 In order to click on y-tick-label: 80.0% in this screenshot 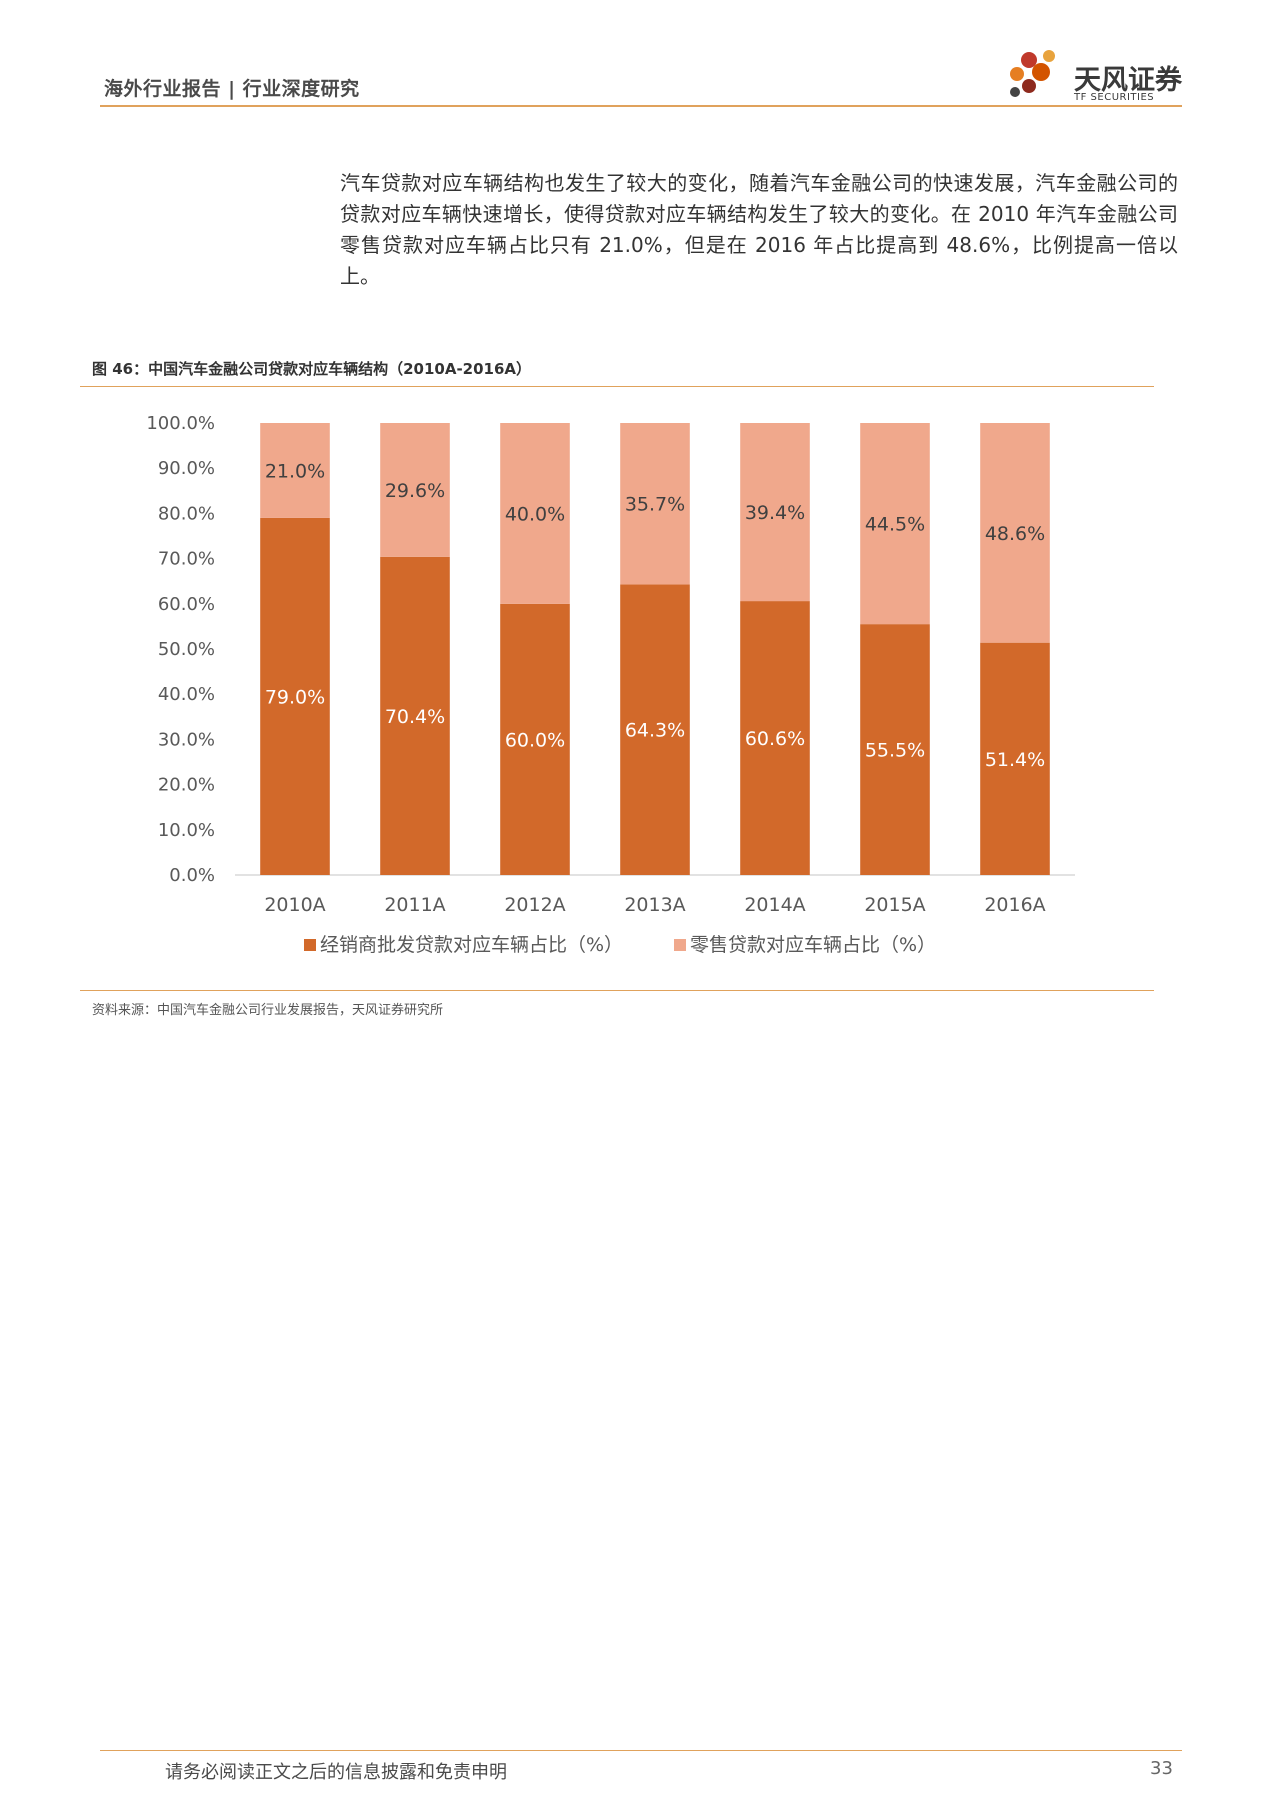, I will do `click(186, 513)`.